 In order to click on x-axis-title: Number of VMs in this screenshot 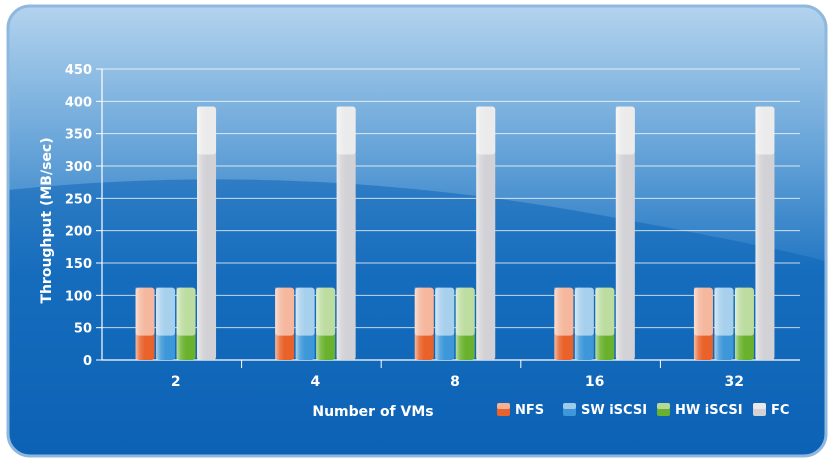, I will do `click(372, 412)`.